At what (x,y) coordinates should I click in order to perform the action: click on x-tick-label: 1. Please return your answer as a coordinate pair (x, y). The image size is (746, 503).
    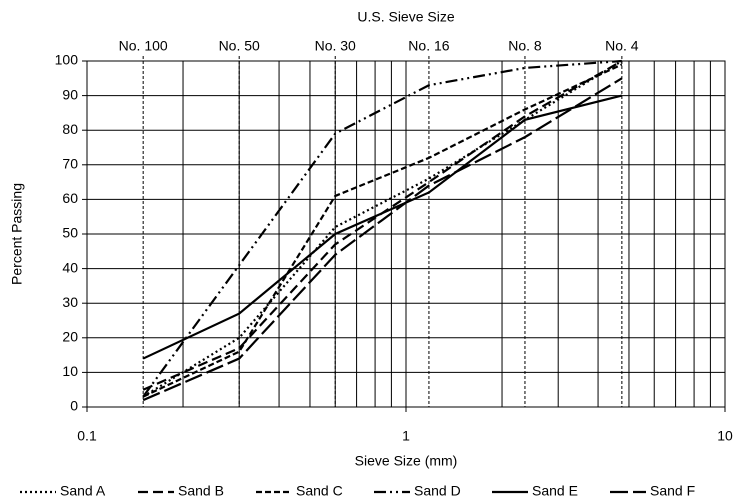
    Looking at the image, I should click on (406, 436).